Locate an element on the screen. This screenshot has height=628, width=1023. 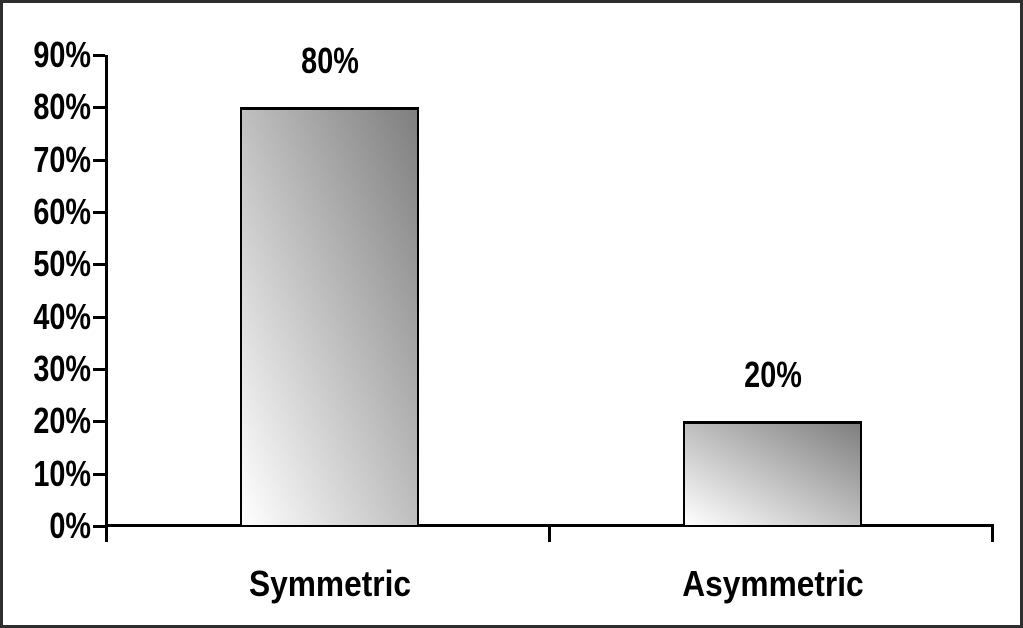
category-label: Asymmetric is located at coordinates (772, 583).